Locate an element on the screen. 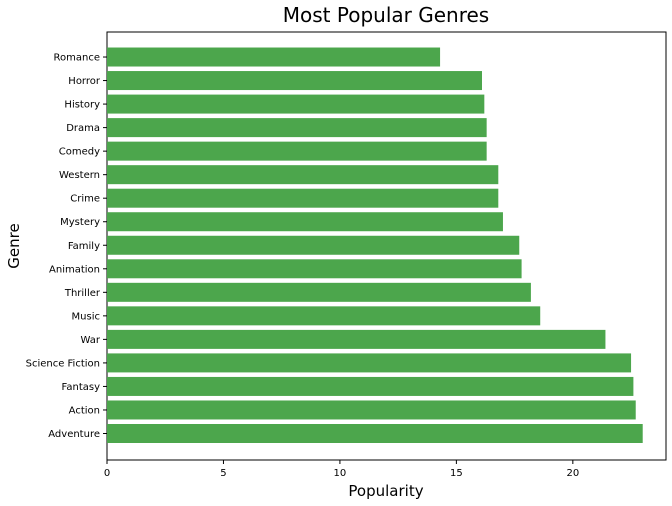 The image size is (672, 506). y-tick-label: Western is located at coordinates (79, 175).